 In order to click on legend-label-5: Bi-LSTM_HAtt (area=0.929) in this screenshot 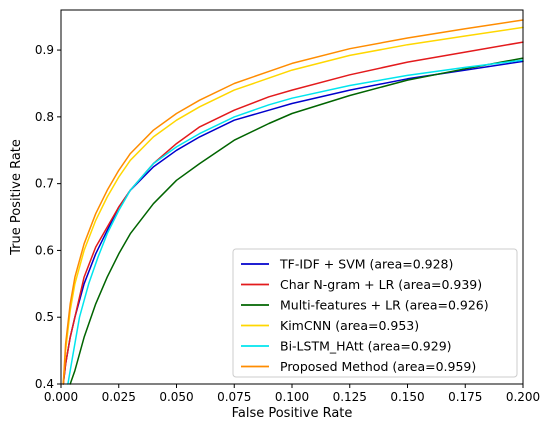, I will do `click(366, 346)`.